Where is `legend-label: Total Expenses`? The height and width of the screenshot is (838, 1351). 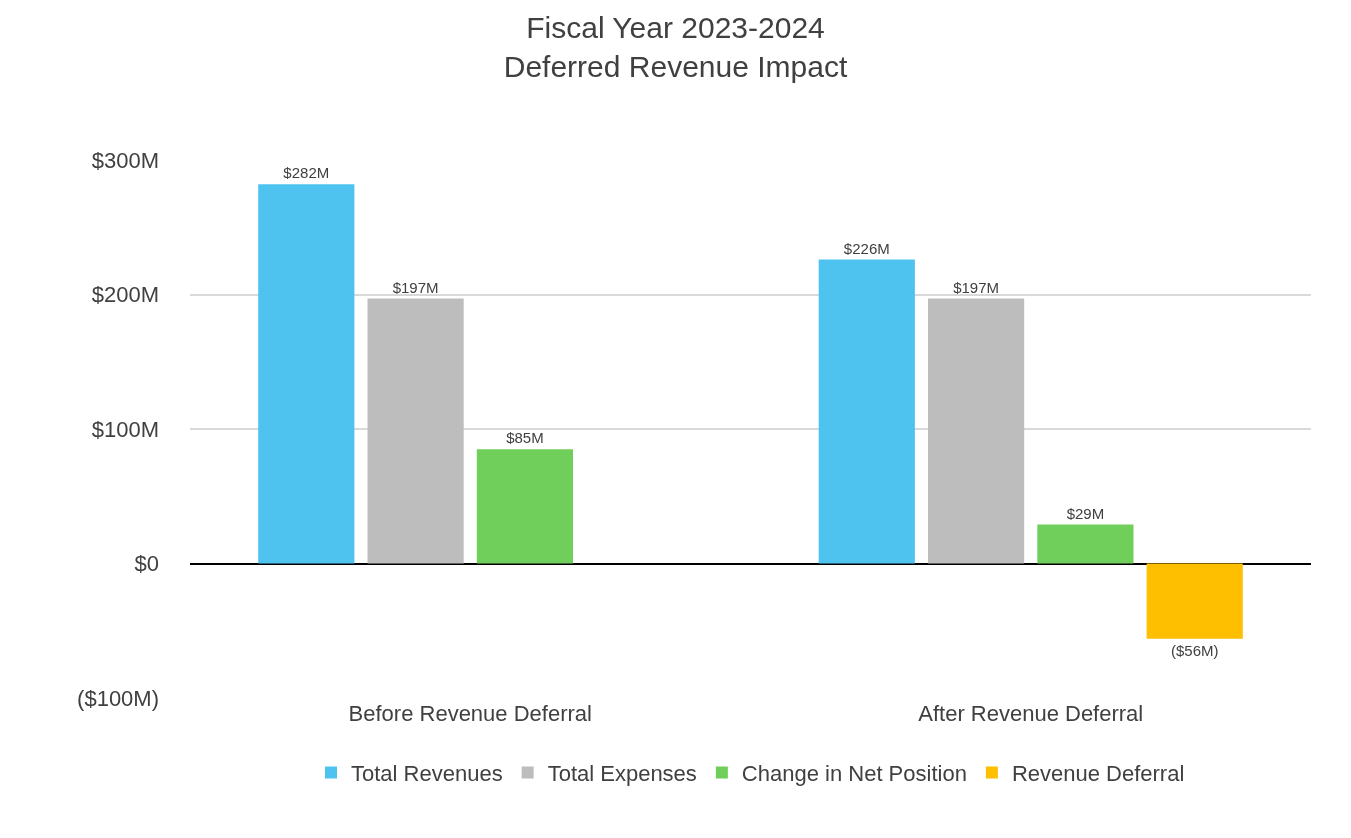 legend-label: Total Expenses is located at coordinates (622, 774).